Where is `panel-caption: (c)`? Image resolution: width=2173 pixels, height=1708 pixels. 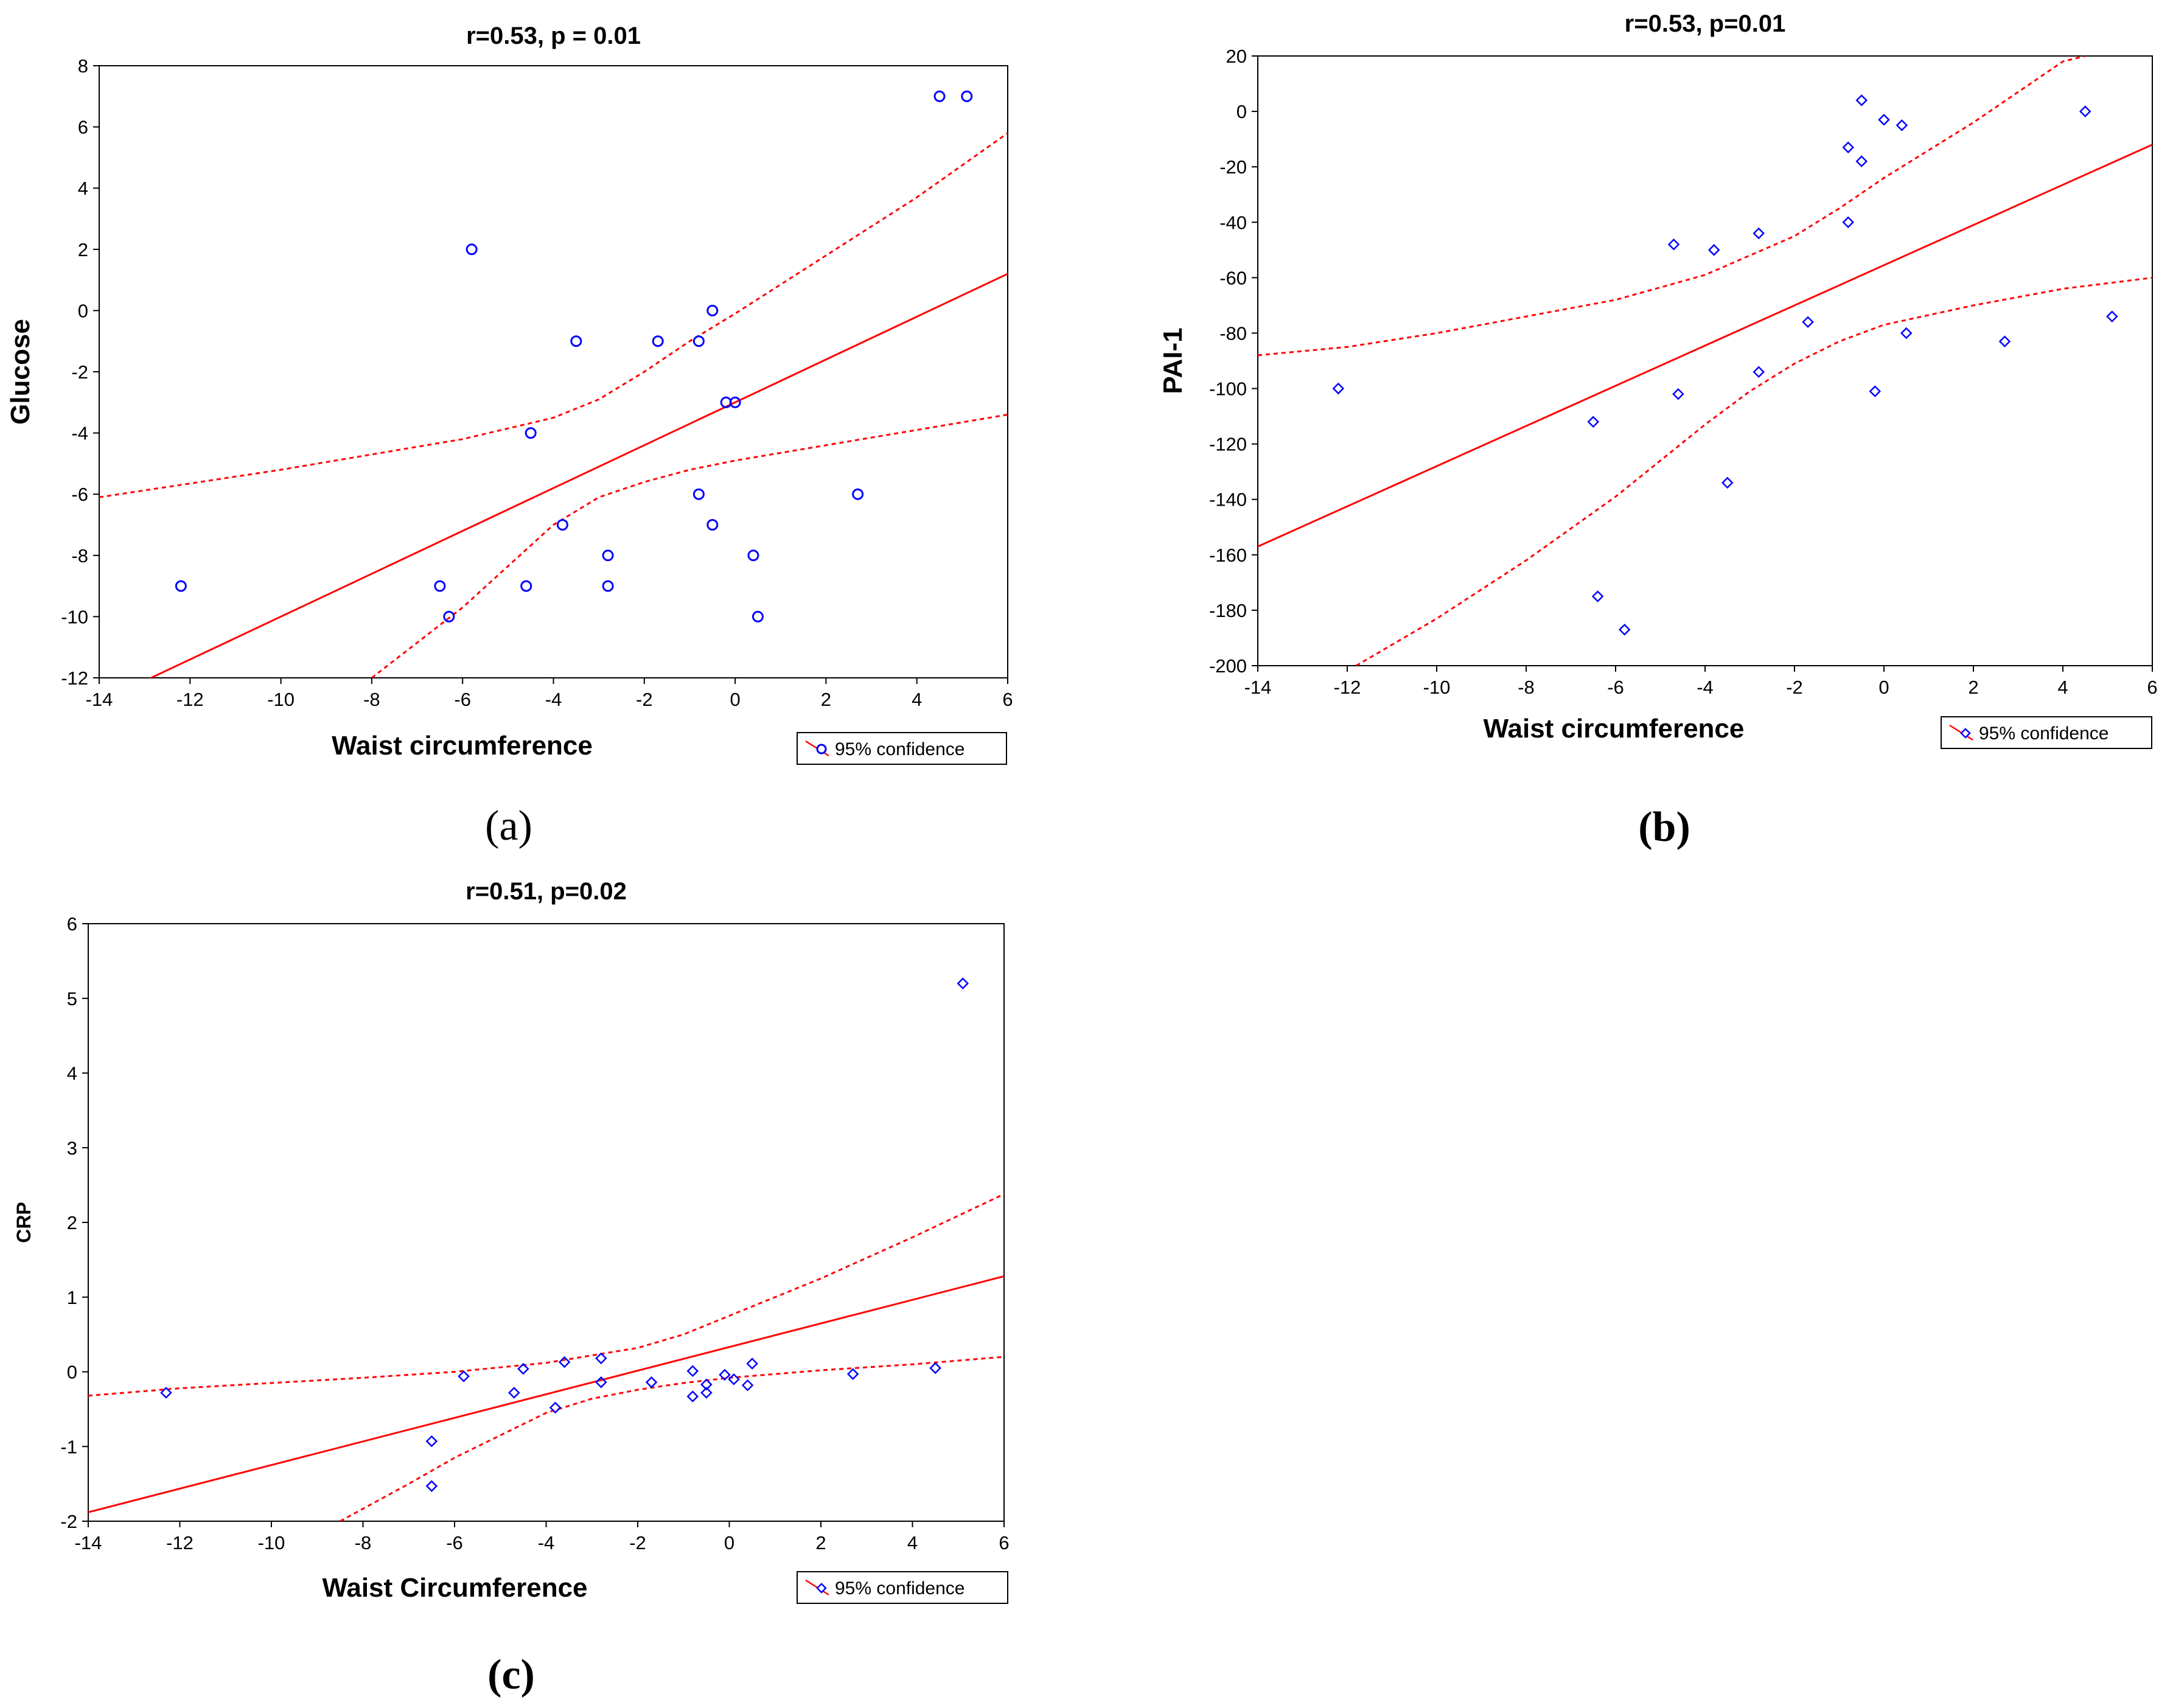 panel-caption: (c) is located at coordinates (511, 1674).